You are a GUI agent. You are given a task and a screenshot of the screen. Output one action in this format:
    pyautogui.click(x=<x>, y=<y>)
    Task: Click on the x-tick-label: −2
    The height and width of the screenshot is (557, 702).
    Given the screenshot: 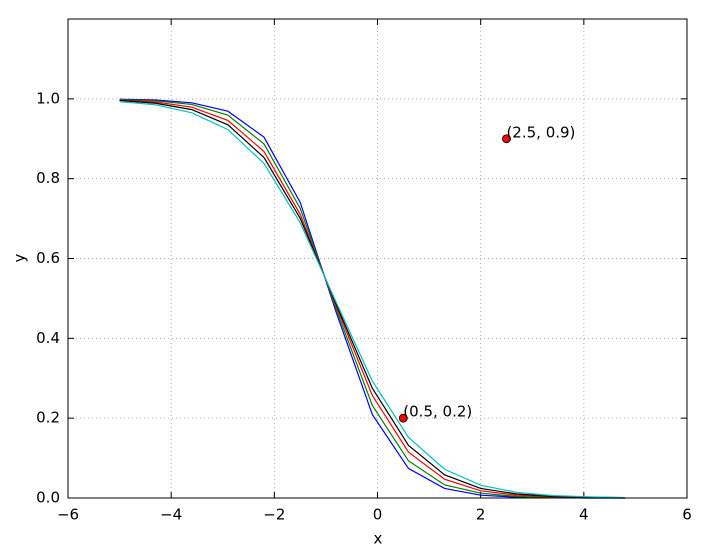 What is the action you would take?
    pyautogui.click(x=274, y=515)
    